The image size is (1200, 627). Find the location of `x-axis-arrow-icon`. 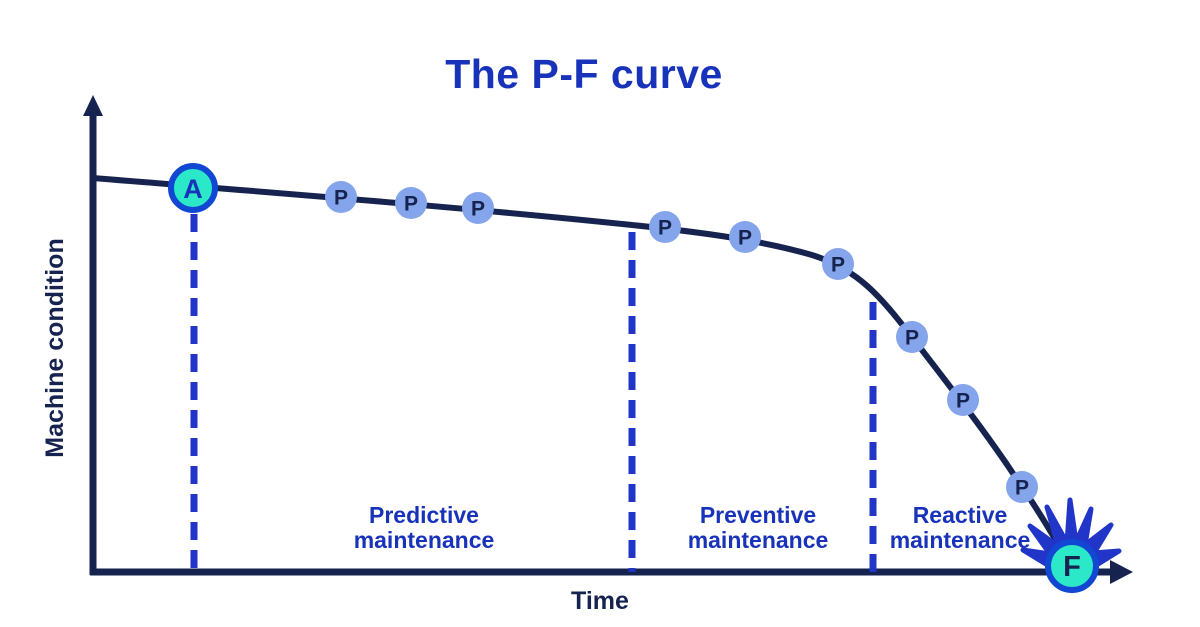

x-axis-arrow-icon is located at coordinates (1121, 572).